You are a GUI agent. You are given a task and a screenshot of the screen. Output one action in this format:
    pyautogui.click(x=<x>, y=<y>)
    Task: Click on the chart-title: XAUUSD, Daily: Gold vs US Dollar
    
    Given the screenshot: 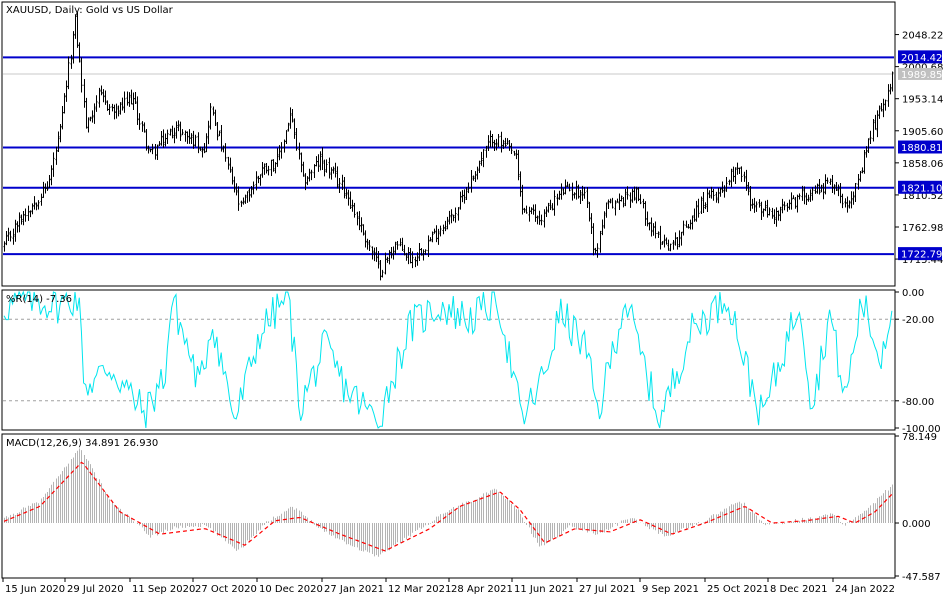 What is the action you would take?
    pyautogui.click(x=90, y=10)
    